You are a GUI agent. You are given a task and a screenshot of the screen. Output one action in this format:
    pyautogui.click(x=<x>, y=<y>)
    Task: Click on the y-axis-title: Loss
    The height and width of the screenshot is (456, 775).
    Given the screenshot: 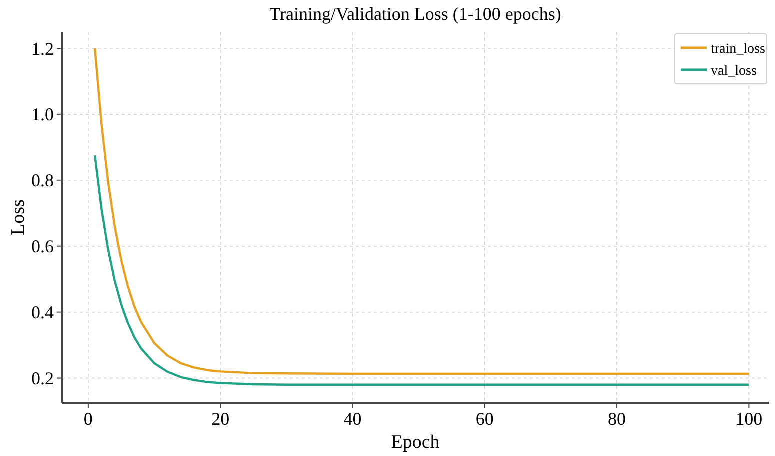 What is the action you would take?
    pyautogui.click(x=18, y=218)
    